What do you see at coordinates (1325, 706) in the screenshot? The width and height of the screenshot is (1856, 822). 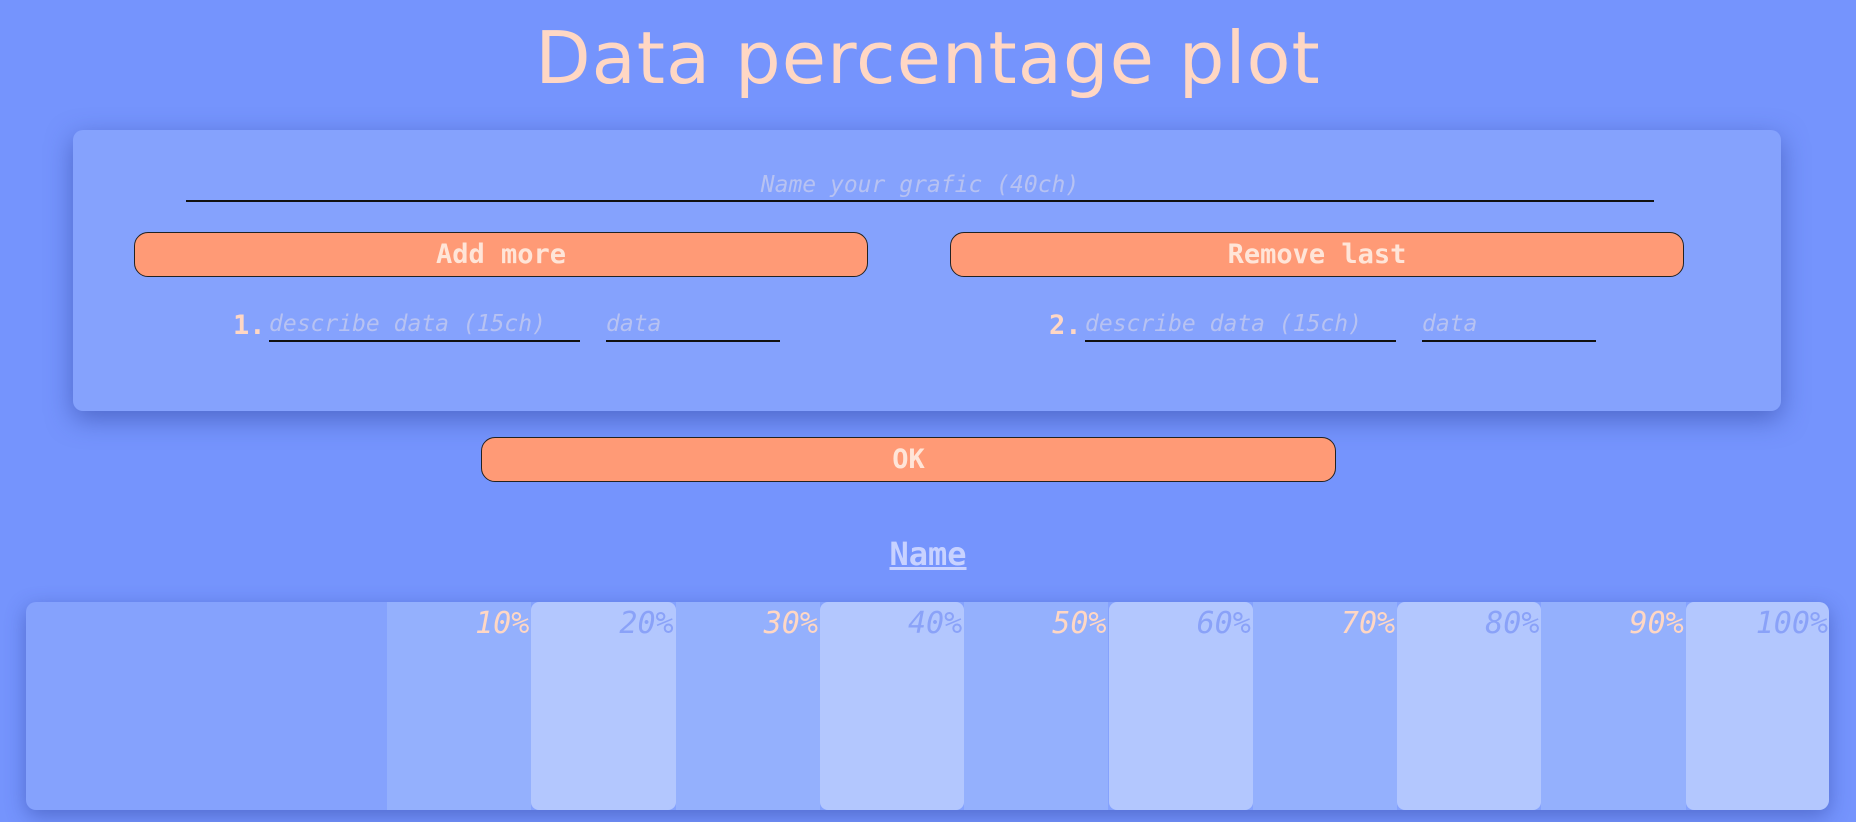 I see `percentage-column-70: 70%` at bounding box center [1325, 706].